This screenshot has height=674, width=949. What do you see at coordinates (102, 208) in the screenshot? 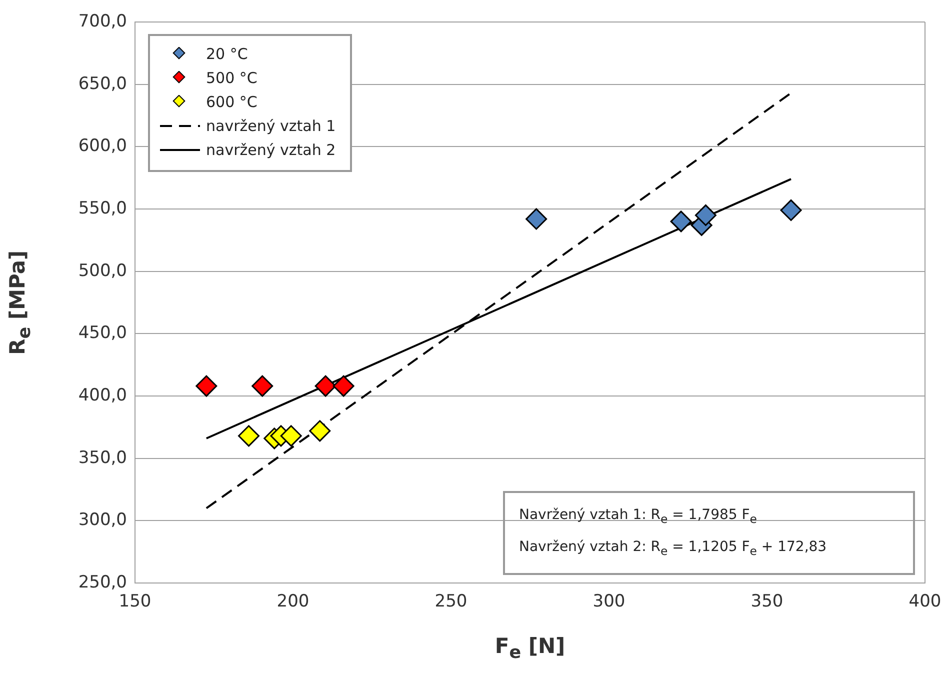
I see `y-tick-label: 550,0` at bounding box center [102, 208].